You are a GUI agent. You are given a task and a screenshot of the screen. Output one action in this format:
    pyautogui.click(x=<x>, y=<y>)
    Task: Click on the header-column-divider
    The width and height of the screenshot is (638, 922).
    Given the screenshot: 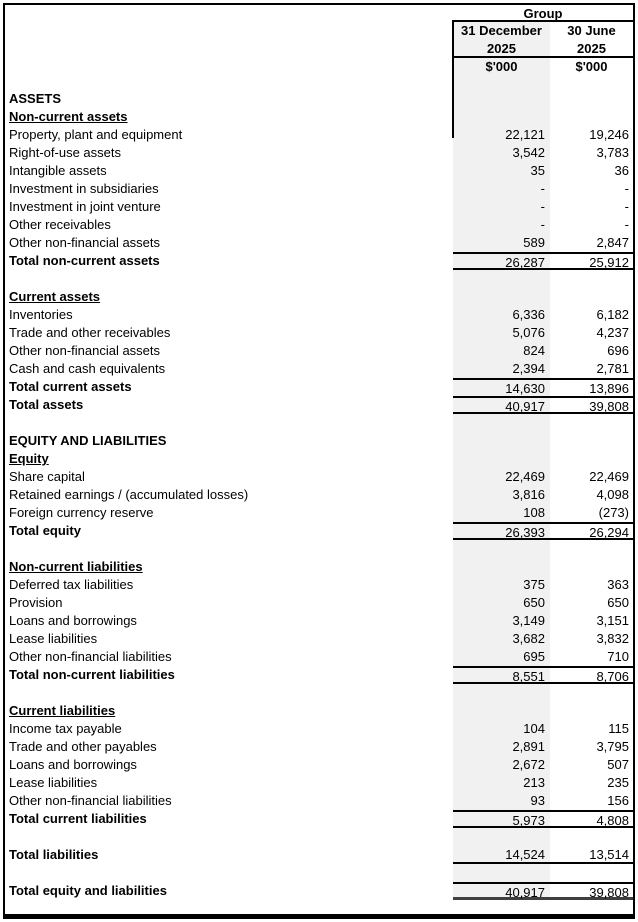 What is the action you would take?
    pyautogui.click(x=453, y=79)
    